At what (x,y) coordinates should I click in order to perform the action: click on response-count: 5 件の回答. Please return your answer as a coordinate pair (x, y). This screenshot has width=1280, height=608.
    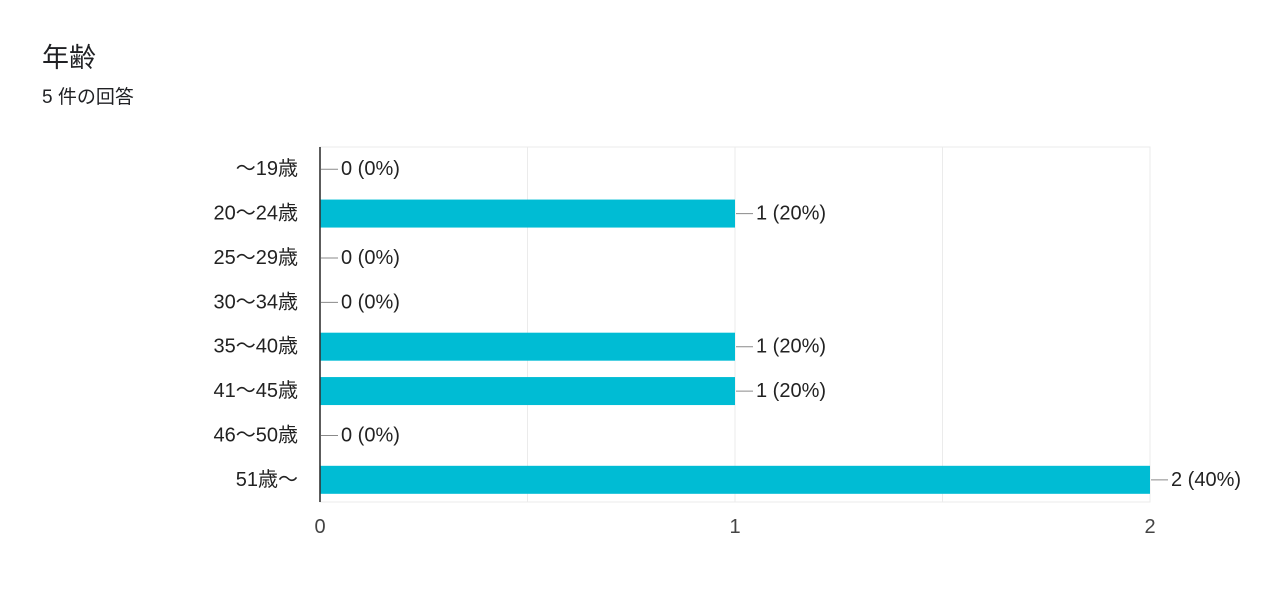
    Looking at the image, I should click on (88, 97).